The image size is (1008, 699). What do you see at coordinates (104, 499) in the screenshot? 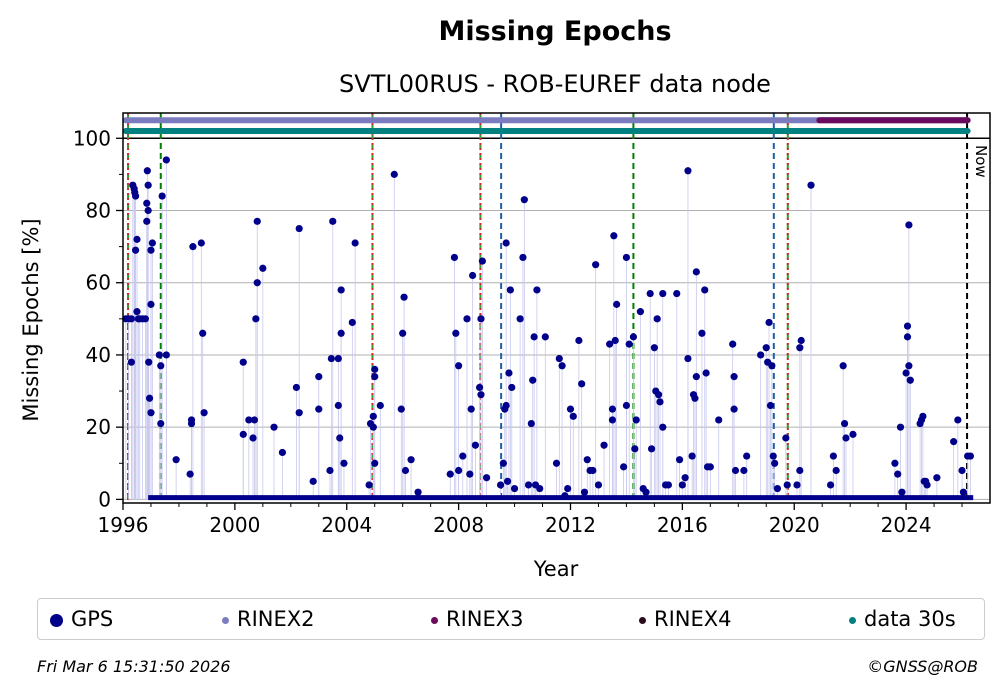
I see `y-tick-label: 0` at bounding box center [104, 499].